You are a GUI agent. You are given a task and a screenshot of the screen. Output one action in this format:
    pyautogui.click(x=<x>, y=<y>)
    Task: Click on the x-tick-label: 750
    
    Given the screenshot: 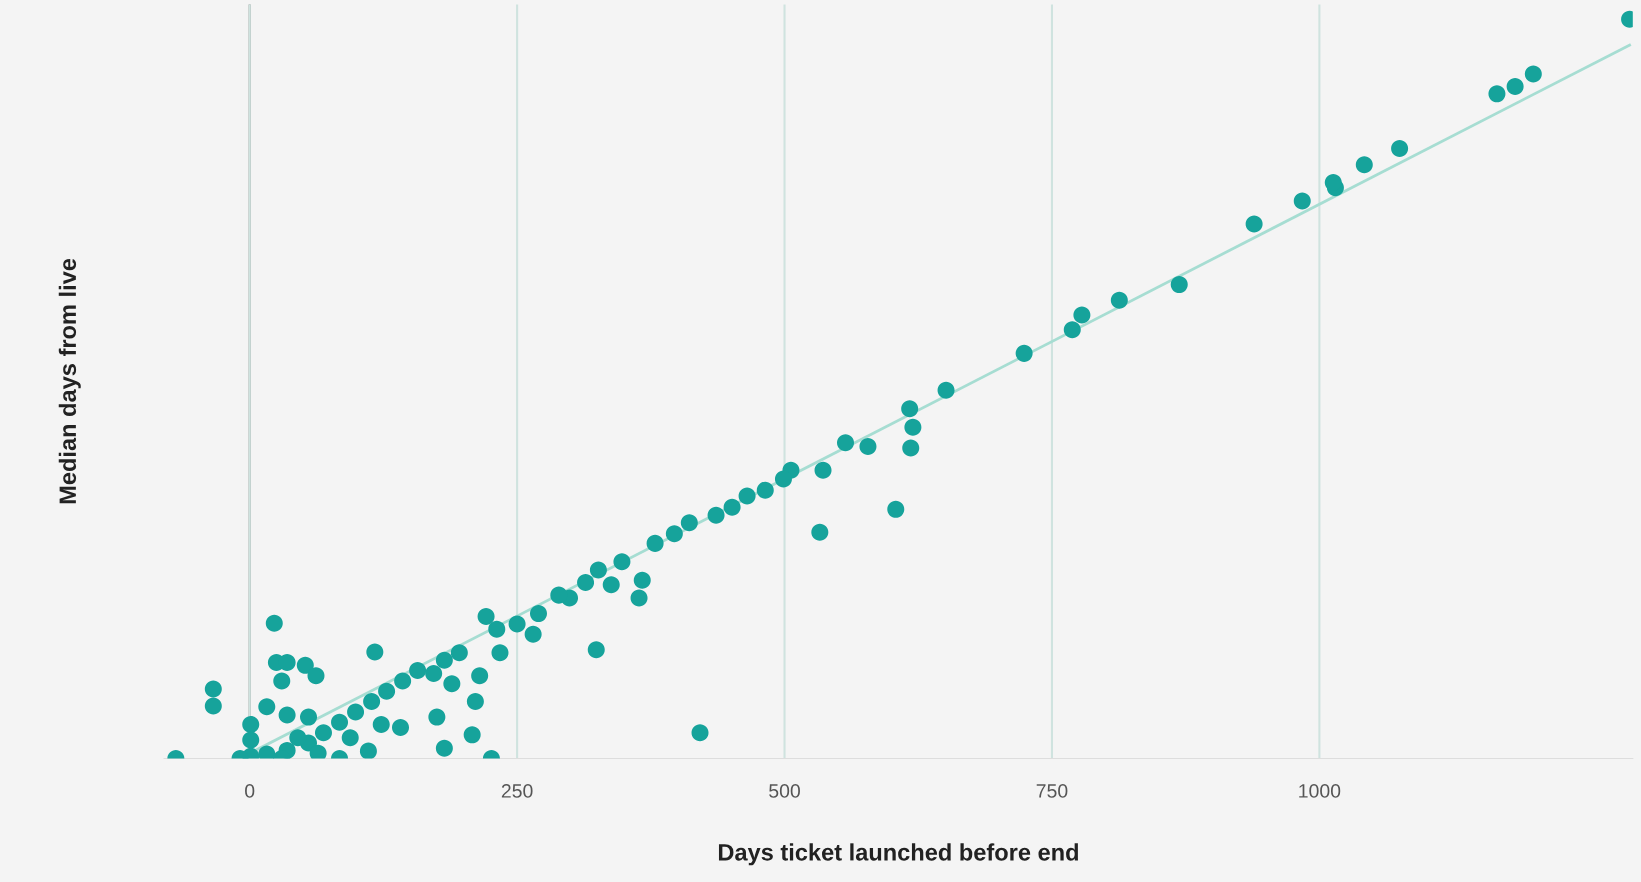 What is the action you would take?
    pyautogui.click(x=1052, y=791)
    